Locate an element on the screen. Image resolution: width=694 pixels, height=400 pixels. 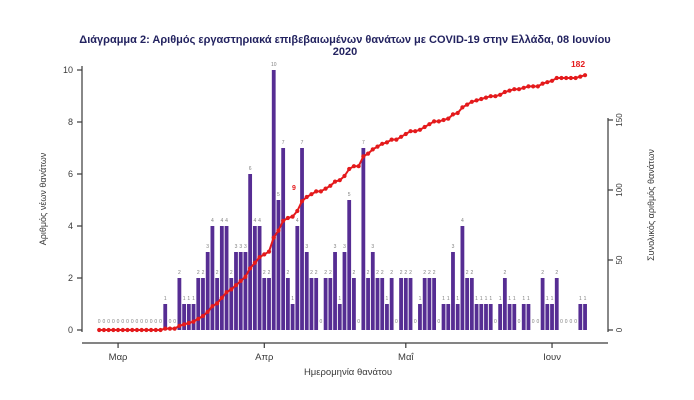
y-right-tick-label: 50 is located at coordinates (619, 259).